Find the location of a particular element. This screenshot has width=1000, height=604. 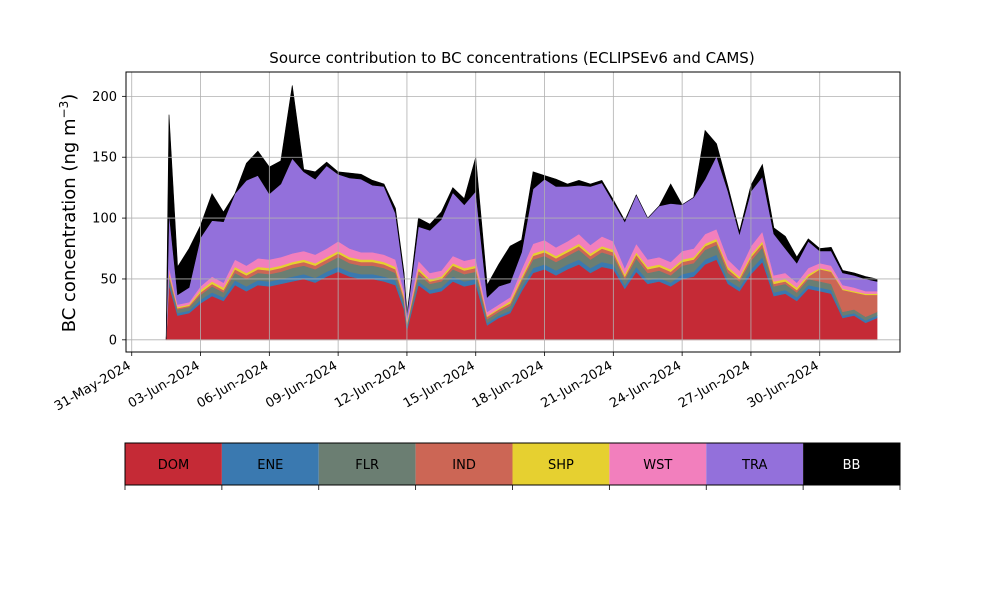

x-tick-label: 15-Jun-2024 is located at coordinates (439, 384).